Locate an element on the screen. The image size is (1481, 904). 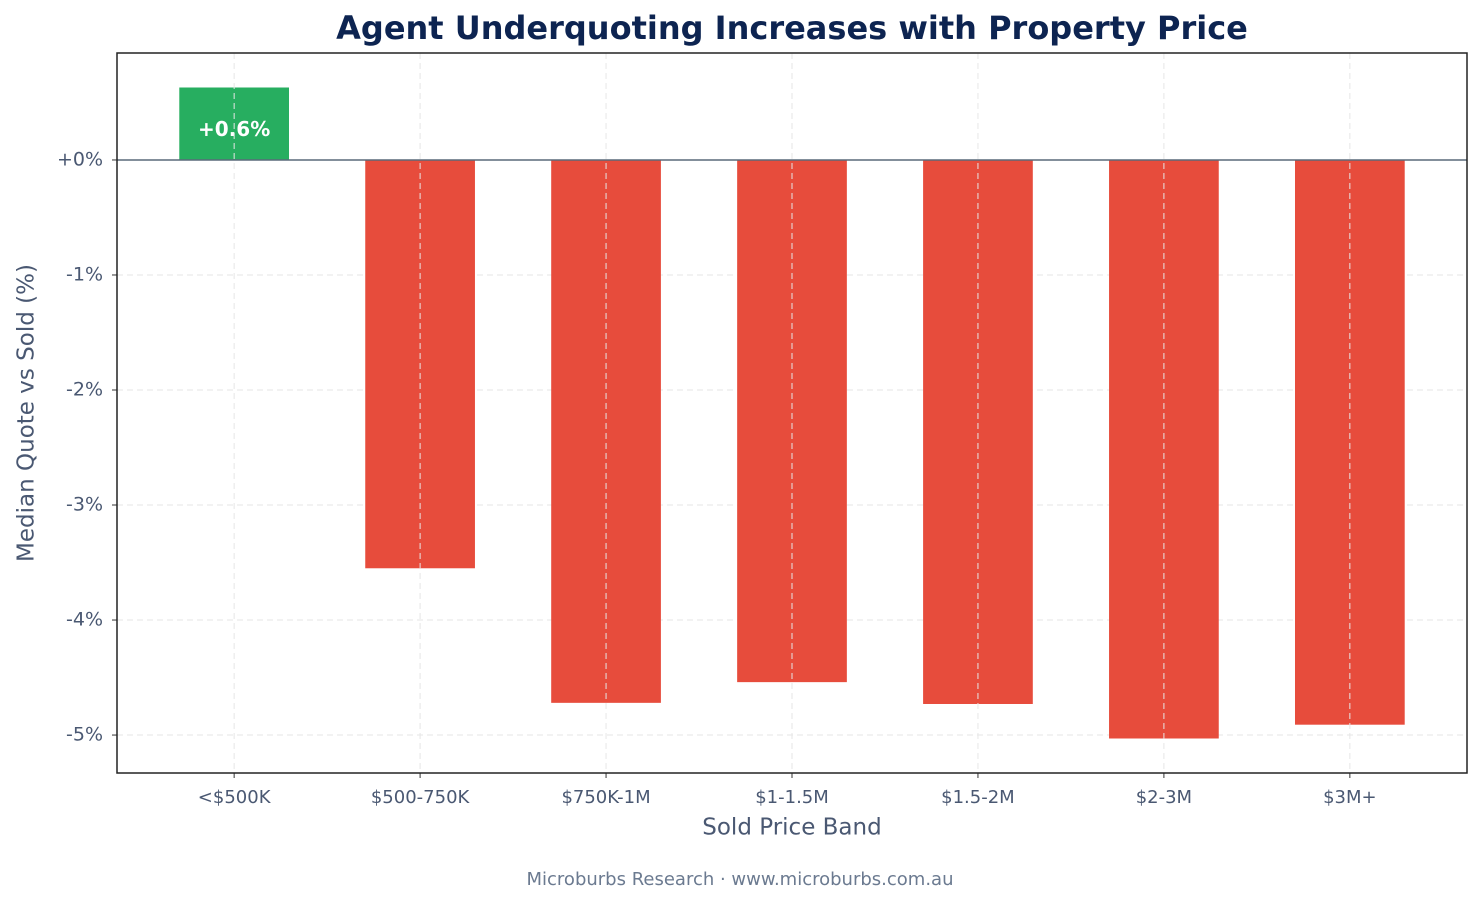
y-tick-label: -3% is located at coordinates (84, 505).